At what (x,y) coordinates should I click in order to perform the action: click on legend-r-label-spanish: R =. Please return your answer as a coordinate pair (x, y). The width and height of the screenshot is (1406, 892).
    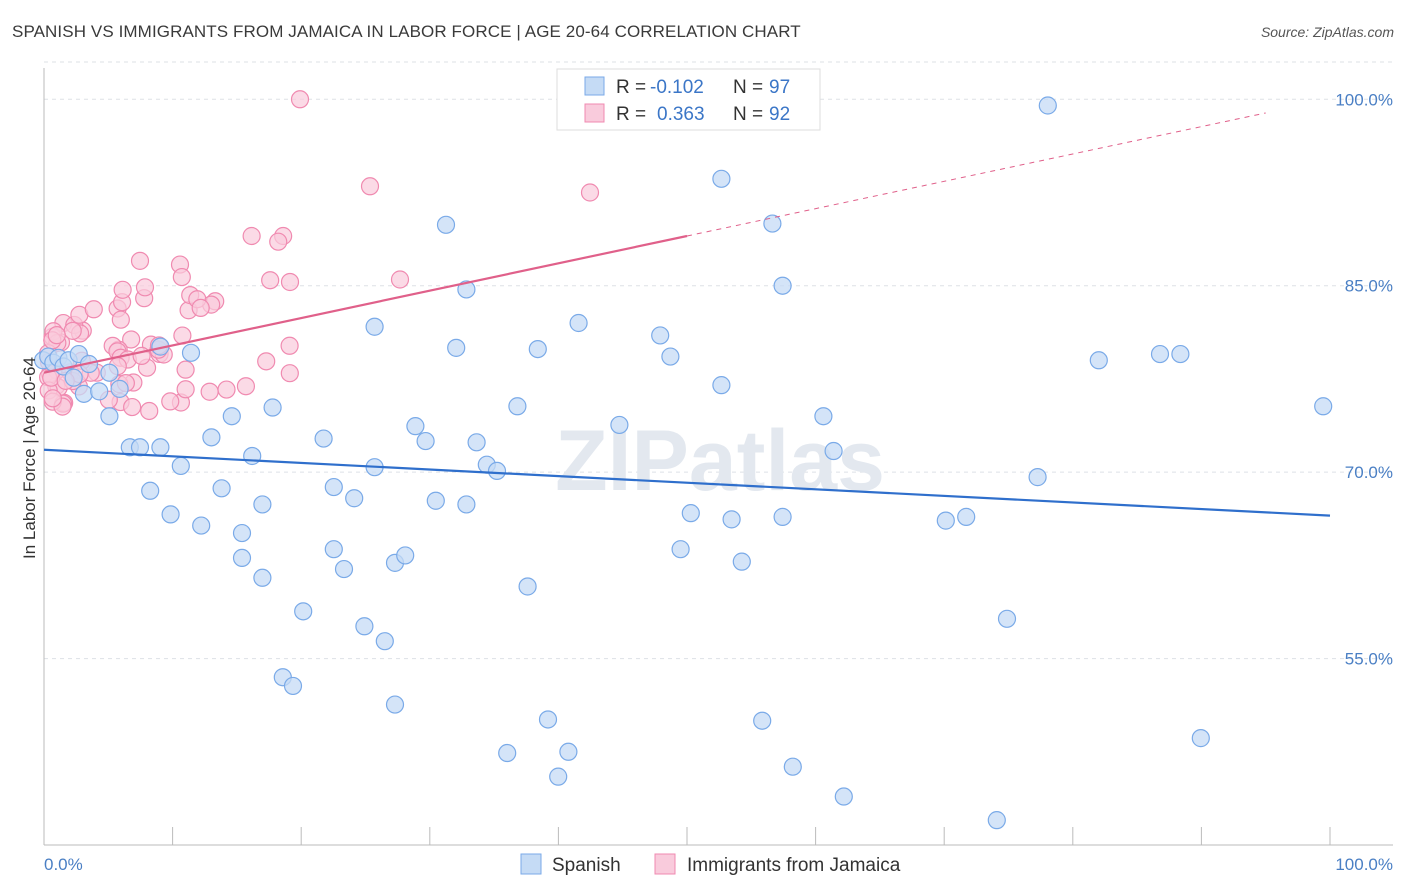
    Looking at the image, I should click on (631, 87).